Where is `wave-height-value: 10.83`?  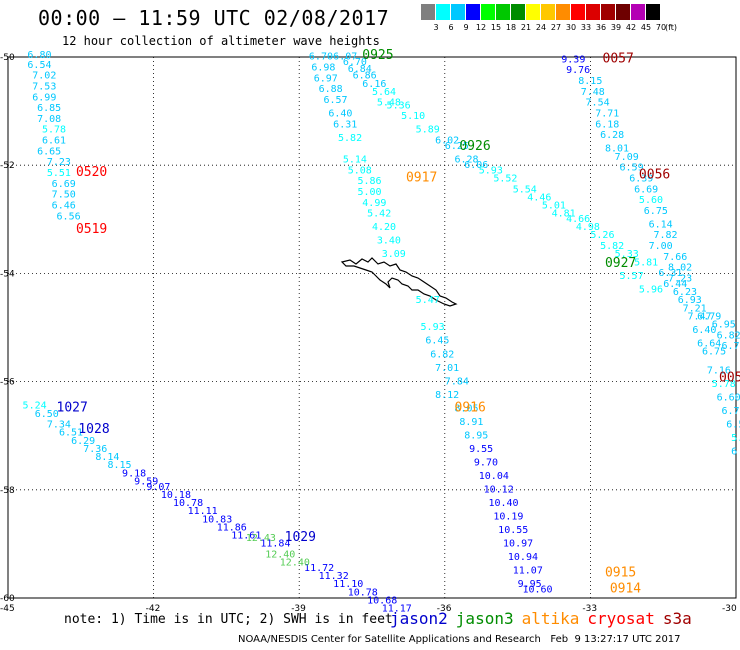 wave-height-value: 10.83 is located at coordinates (217, 519).